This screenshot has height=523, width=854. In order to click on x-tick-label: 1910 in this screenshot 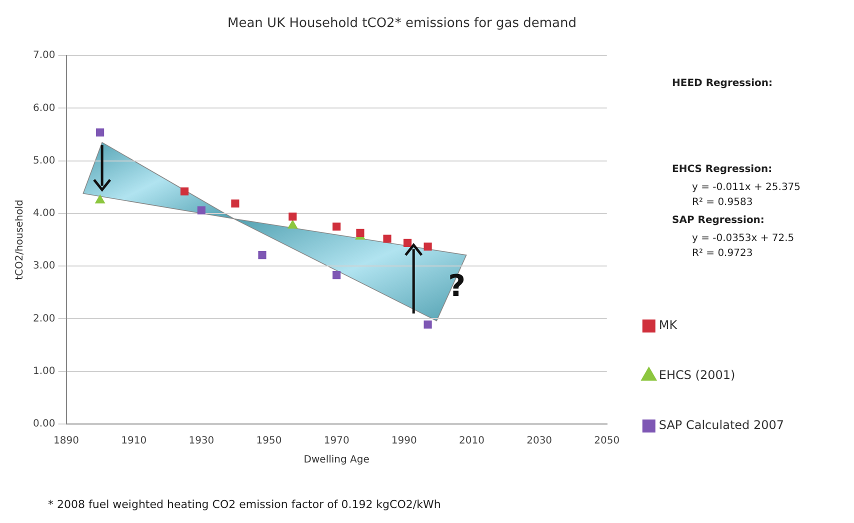, I will do `click(134, 441)`.